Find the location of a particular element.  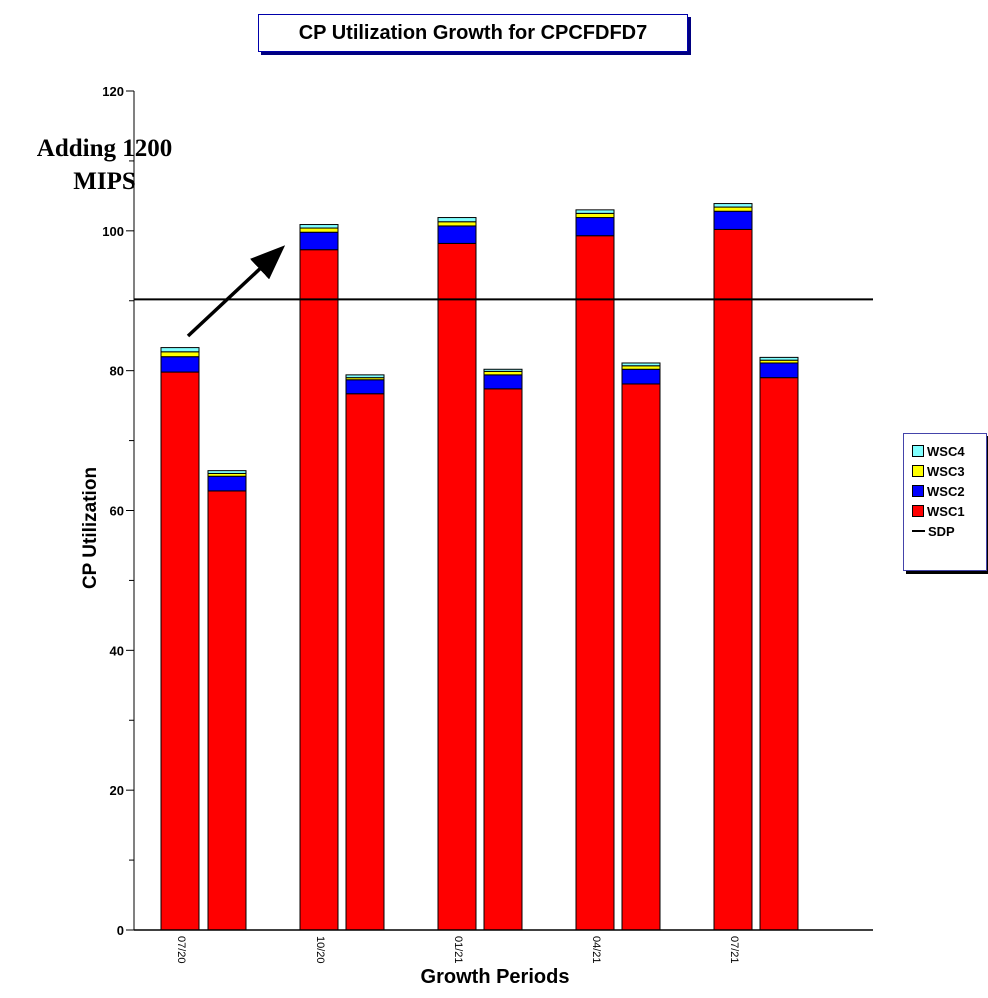

annotation-arrow is located at coordinates (236, 291).